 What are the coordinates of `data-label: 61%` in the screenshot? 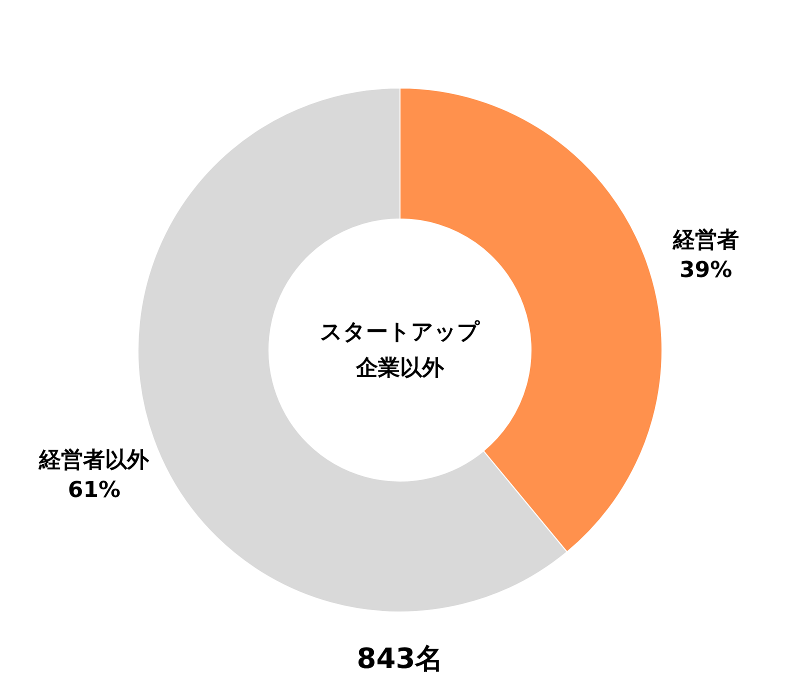 It's located at (94, 491).